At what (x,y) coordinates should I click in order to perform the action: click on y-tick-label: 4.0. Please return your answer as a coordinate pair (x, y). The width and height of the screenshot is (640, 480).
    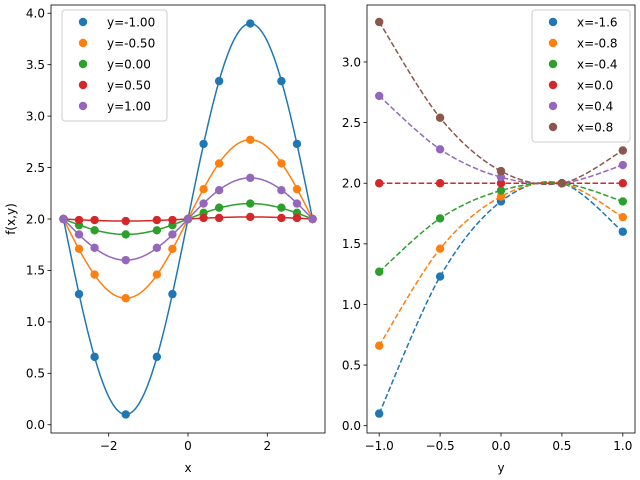
    Looking at the image, I should click on (35, 14).